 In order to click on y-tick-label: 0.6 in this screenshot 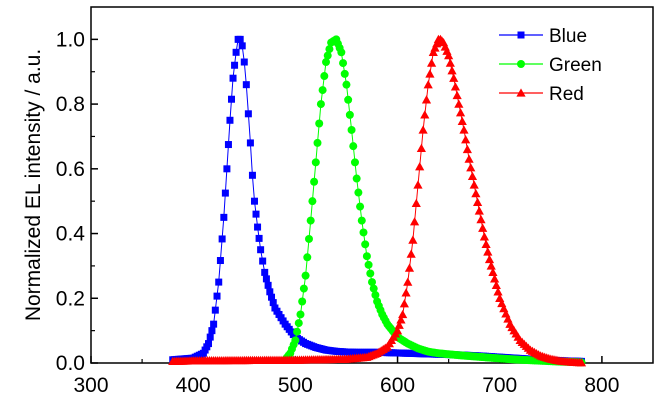, I will do `click(70, 169)`.